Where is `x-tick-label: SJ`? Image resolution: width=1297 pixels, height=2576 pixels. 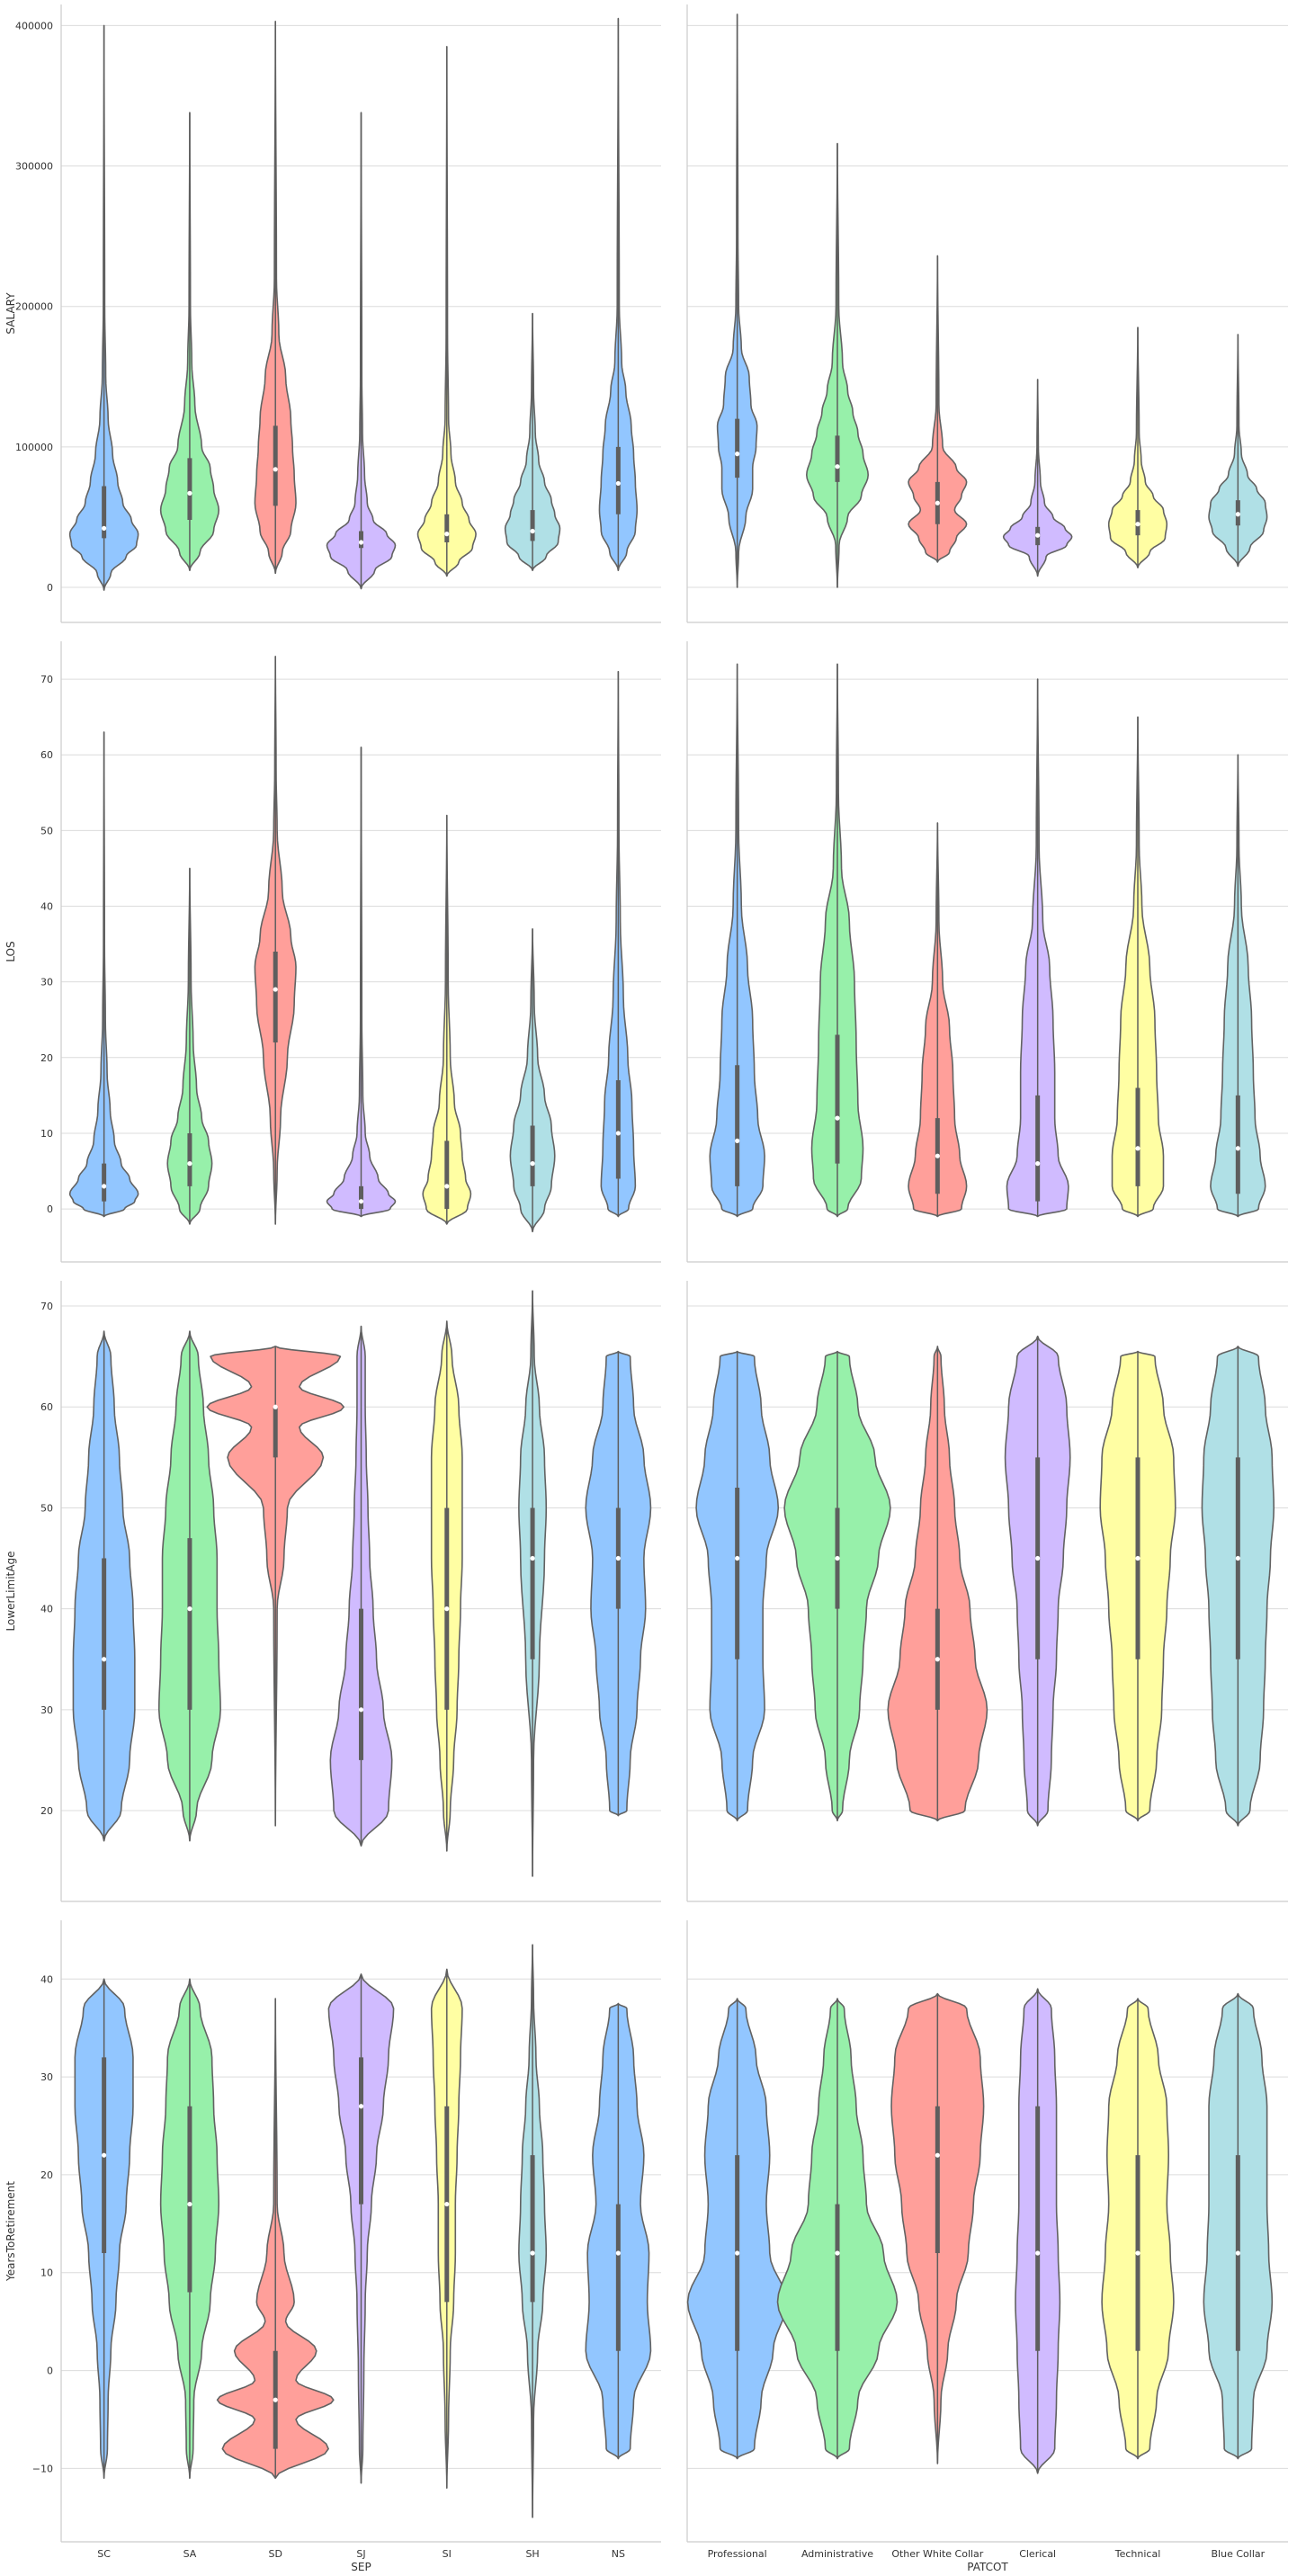
x-tick-label: SJ is located at coordinates (360, 2554).